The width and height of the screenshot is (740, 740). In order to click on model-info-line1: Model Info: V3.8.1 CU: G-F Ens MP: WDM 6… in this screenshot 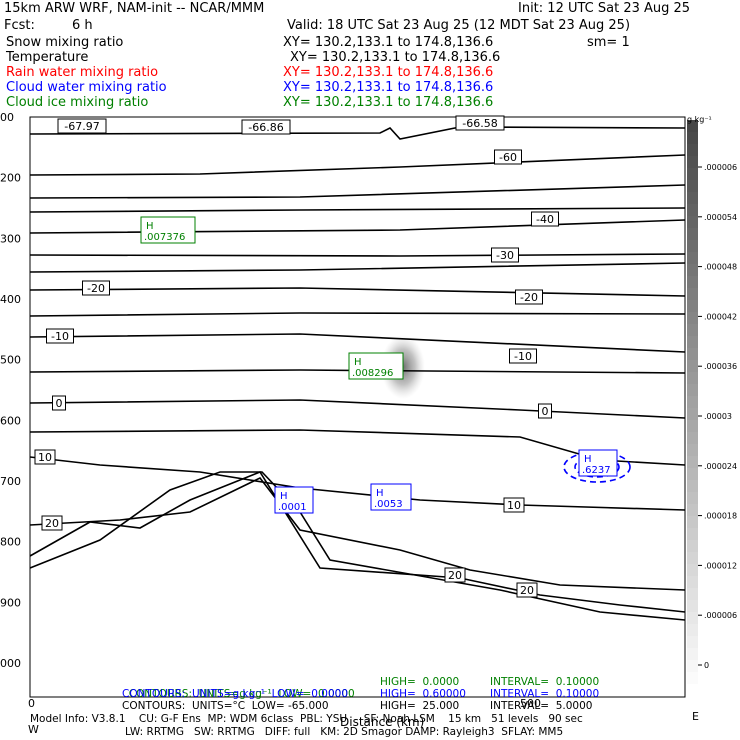, I will do `click(306, 719)`.